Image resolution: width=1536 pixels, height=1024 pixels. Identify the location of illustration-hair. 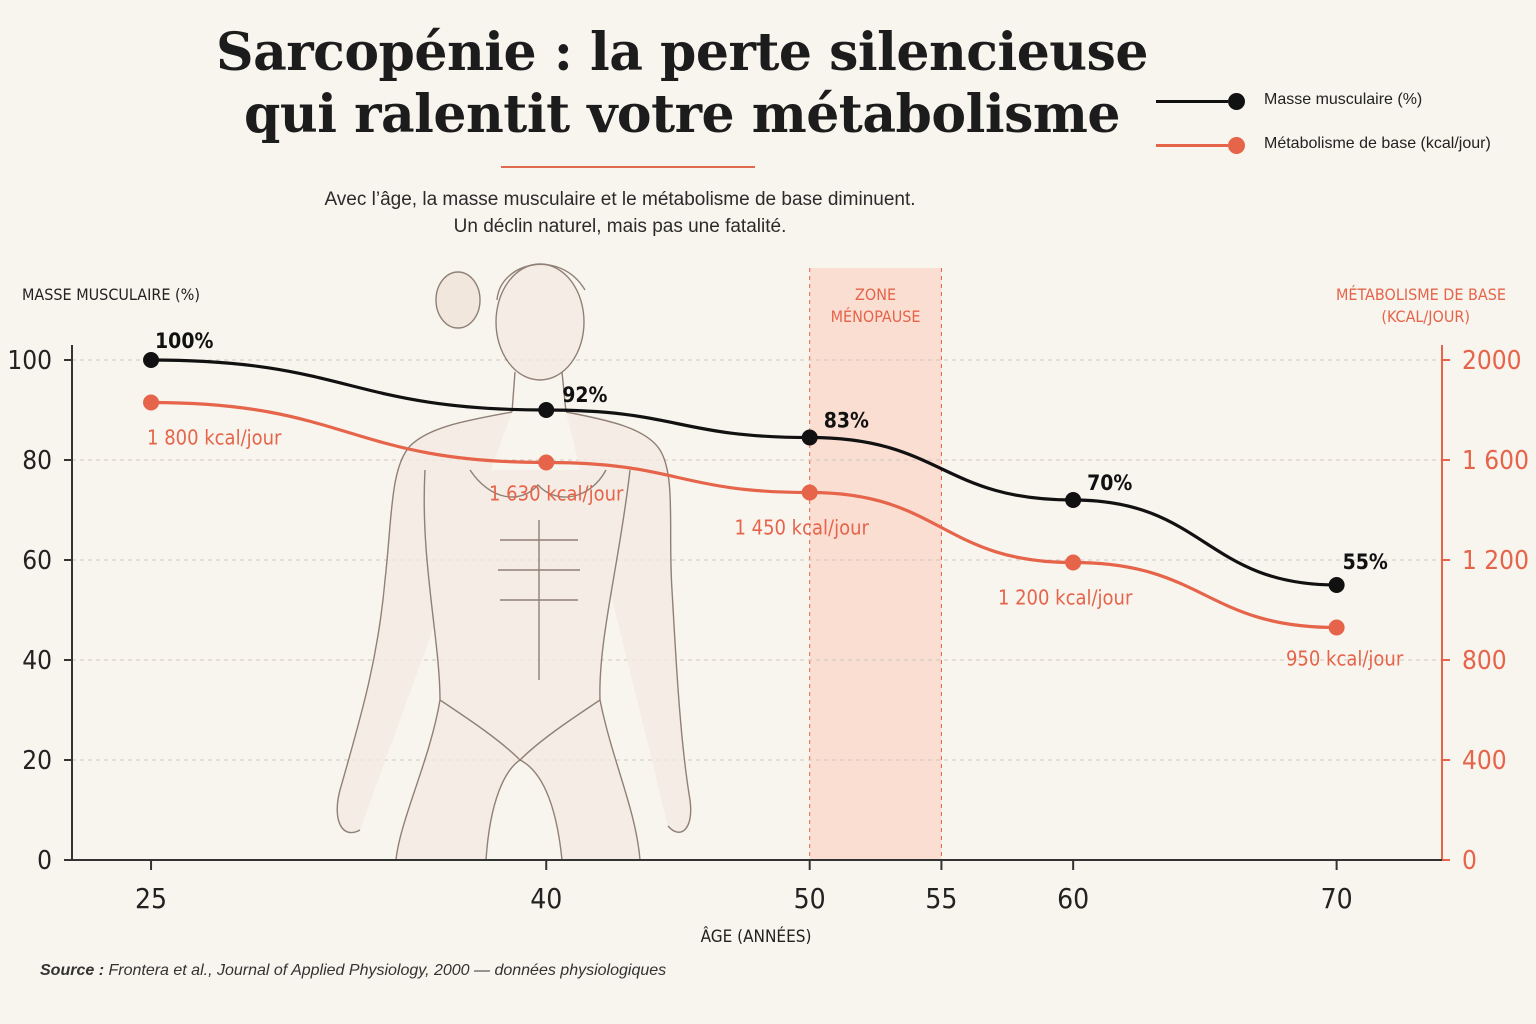
(541, 282).